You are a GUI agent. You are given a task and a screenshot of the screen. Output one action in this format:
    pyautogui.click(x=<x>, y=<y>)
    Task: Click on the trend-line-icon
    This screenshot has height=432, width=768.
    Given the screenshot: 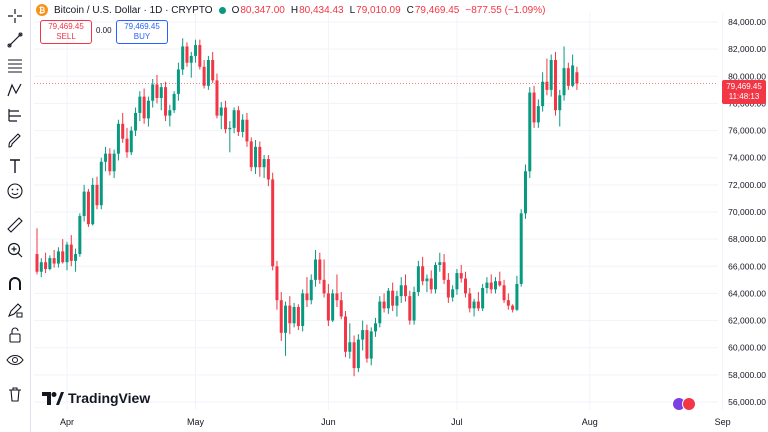 What is the action you would take?
    pyautogui.click(x=15, y=40)
    